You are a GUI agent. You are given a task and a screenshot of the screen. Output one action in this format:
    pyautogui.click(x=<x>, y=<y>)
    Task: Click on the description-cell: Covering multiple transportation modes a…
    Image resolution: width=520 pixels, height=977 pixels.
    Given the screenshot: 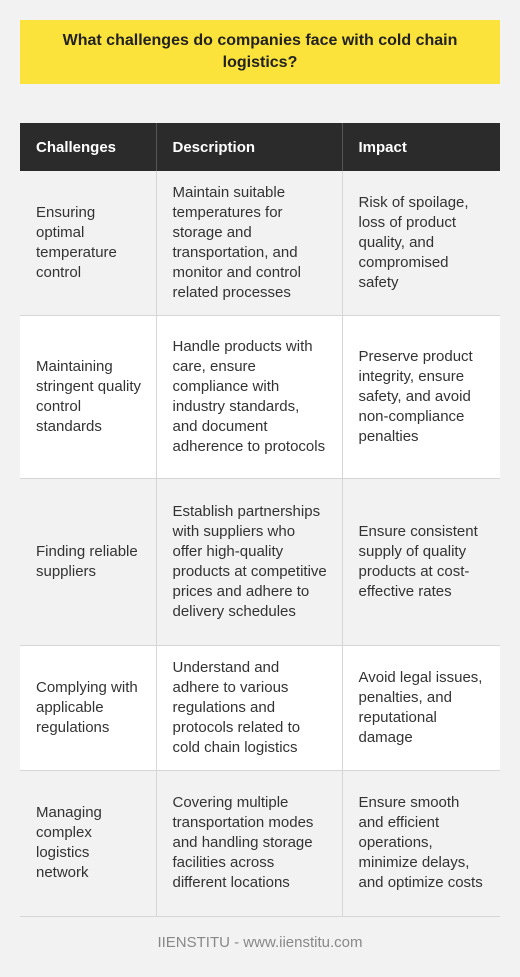 What is the action you would take?
    pyautogui.click(x=249, y=843)
    